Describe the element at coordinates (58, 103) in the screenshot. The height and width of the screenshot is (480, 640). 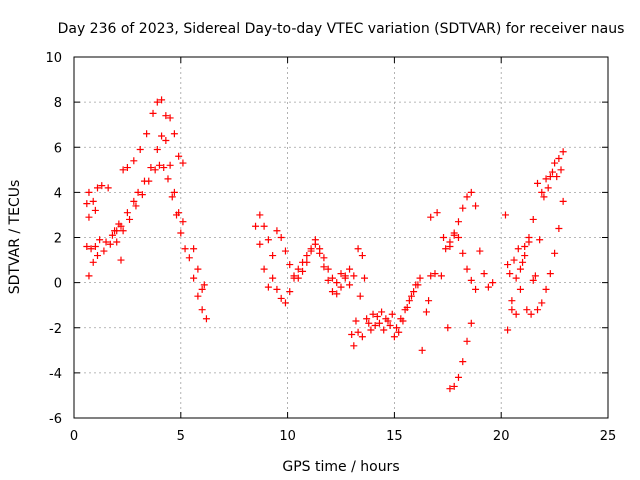
I see `y-tick-label: 8` at that location.